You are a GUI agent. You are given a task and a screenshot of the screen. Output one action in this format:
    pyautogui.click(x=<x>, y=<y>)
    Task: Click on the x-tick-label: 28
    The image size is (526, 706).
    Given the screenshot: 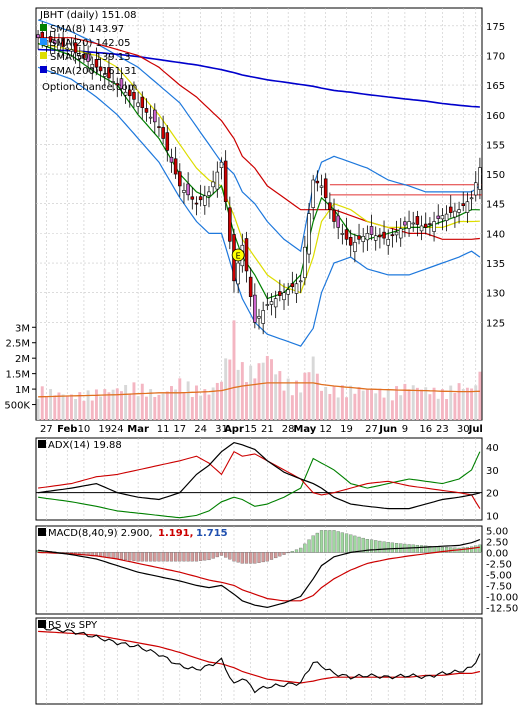 What is the action you would take?
    pyautogui.click(x=288, y=429)
    